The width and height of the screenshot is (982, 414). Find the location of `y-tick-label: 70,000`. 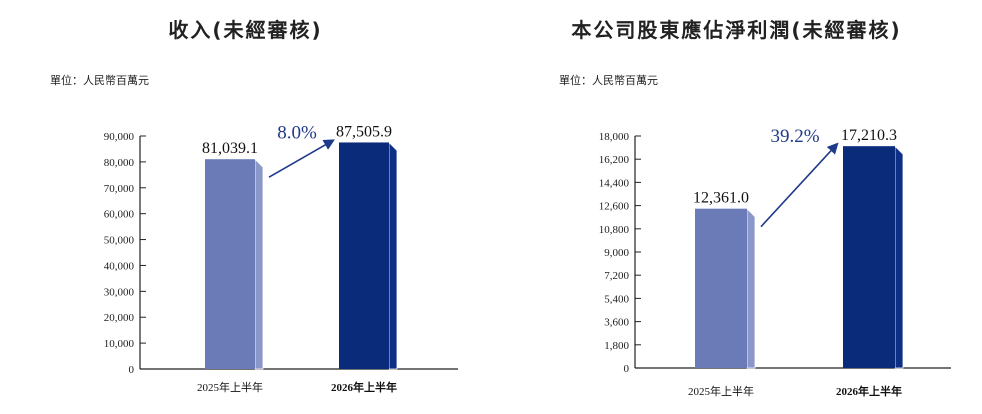

y-tick-label: 70,000 is located at coordinates (119, 189).